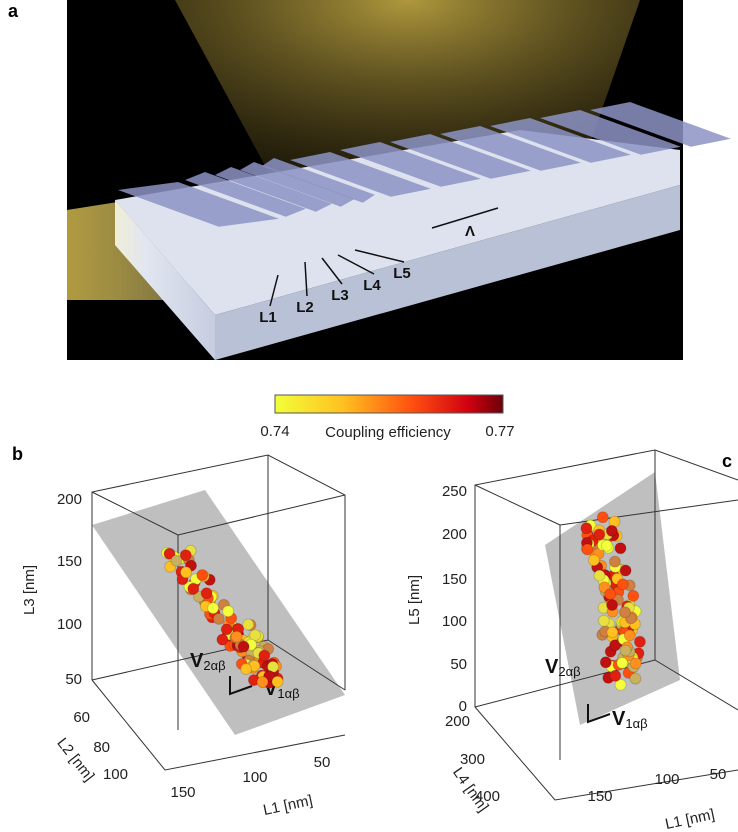  Describe the element at coordinates (305, 307) in the screenshot. I see `annotation: L2` at that location.